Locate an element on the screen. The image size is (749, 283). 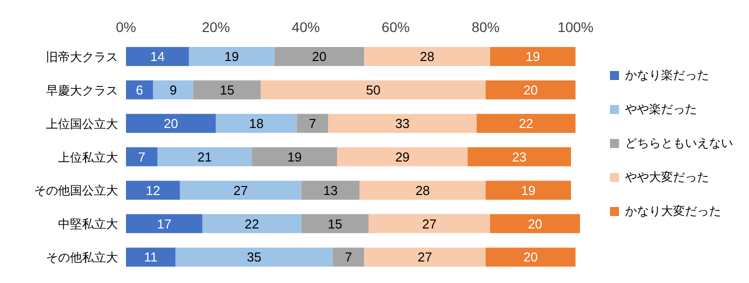
data-label: 29 is located at coordinates (402, 156).